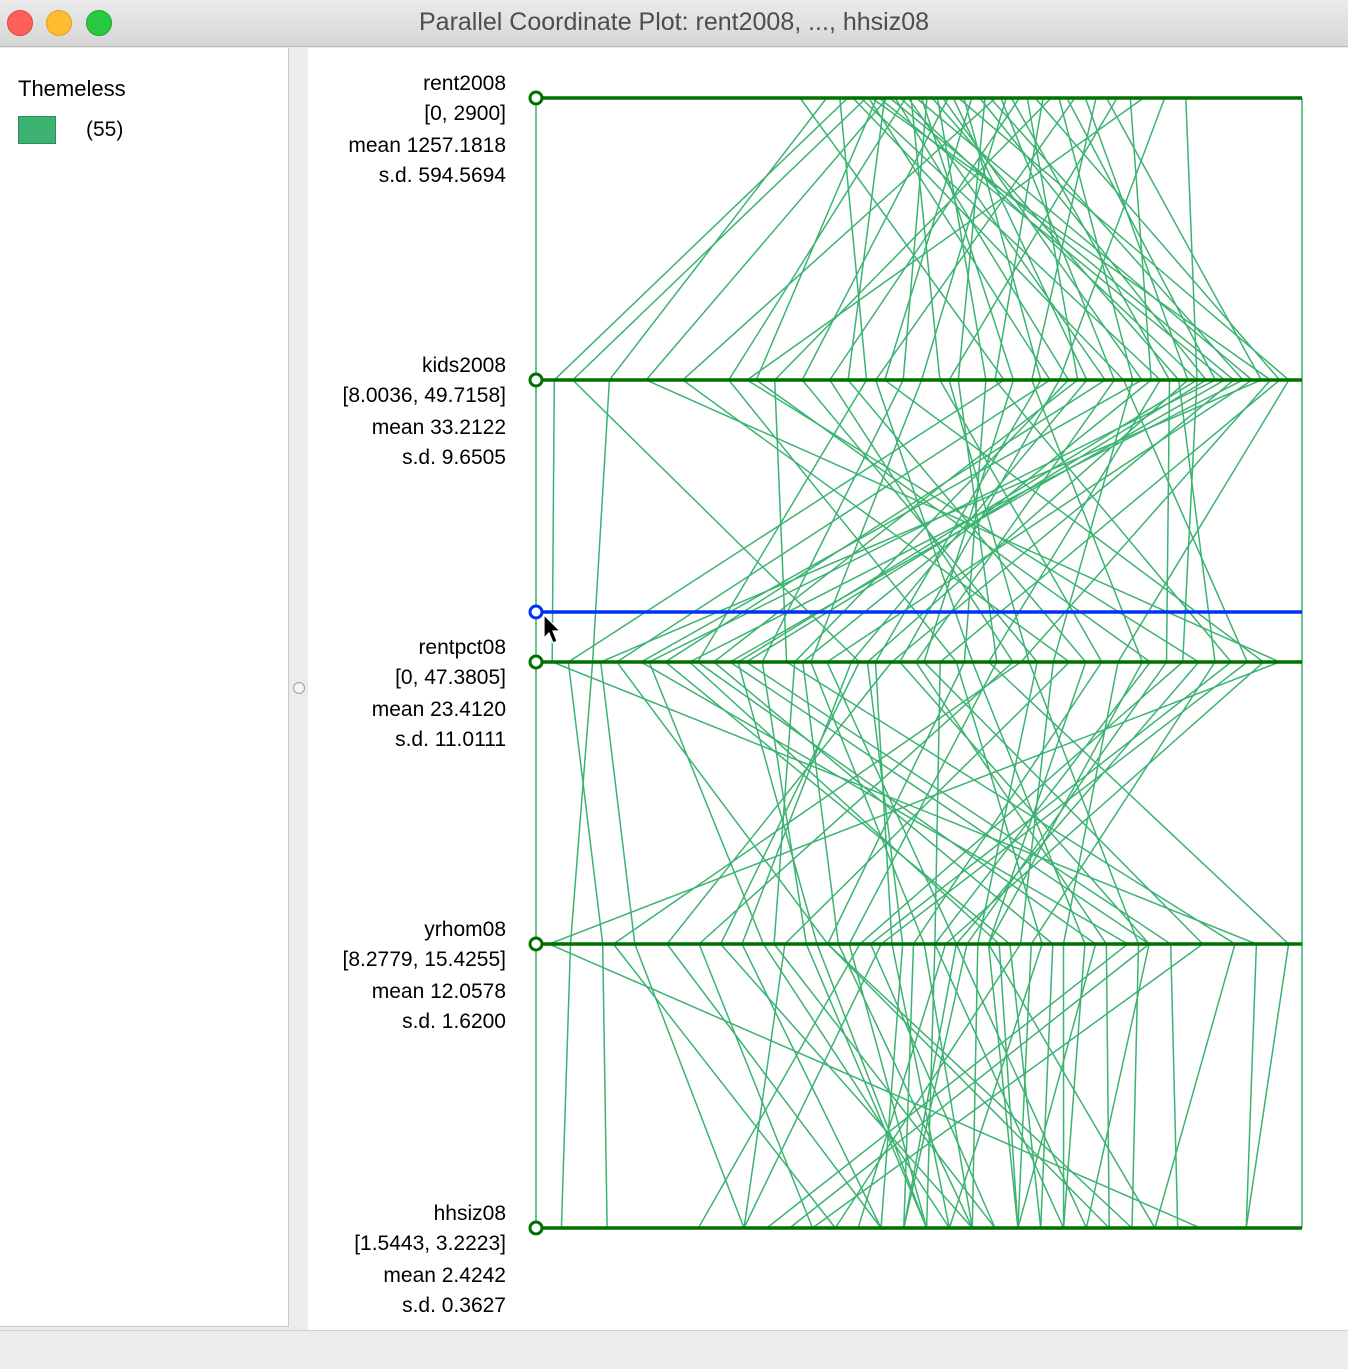 The image size is (1348, 1369). Describe the element at coordinates (99, 23) in the screenshot. I see `zoom-window-button` at that location.